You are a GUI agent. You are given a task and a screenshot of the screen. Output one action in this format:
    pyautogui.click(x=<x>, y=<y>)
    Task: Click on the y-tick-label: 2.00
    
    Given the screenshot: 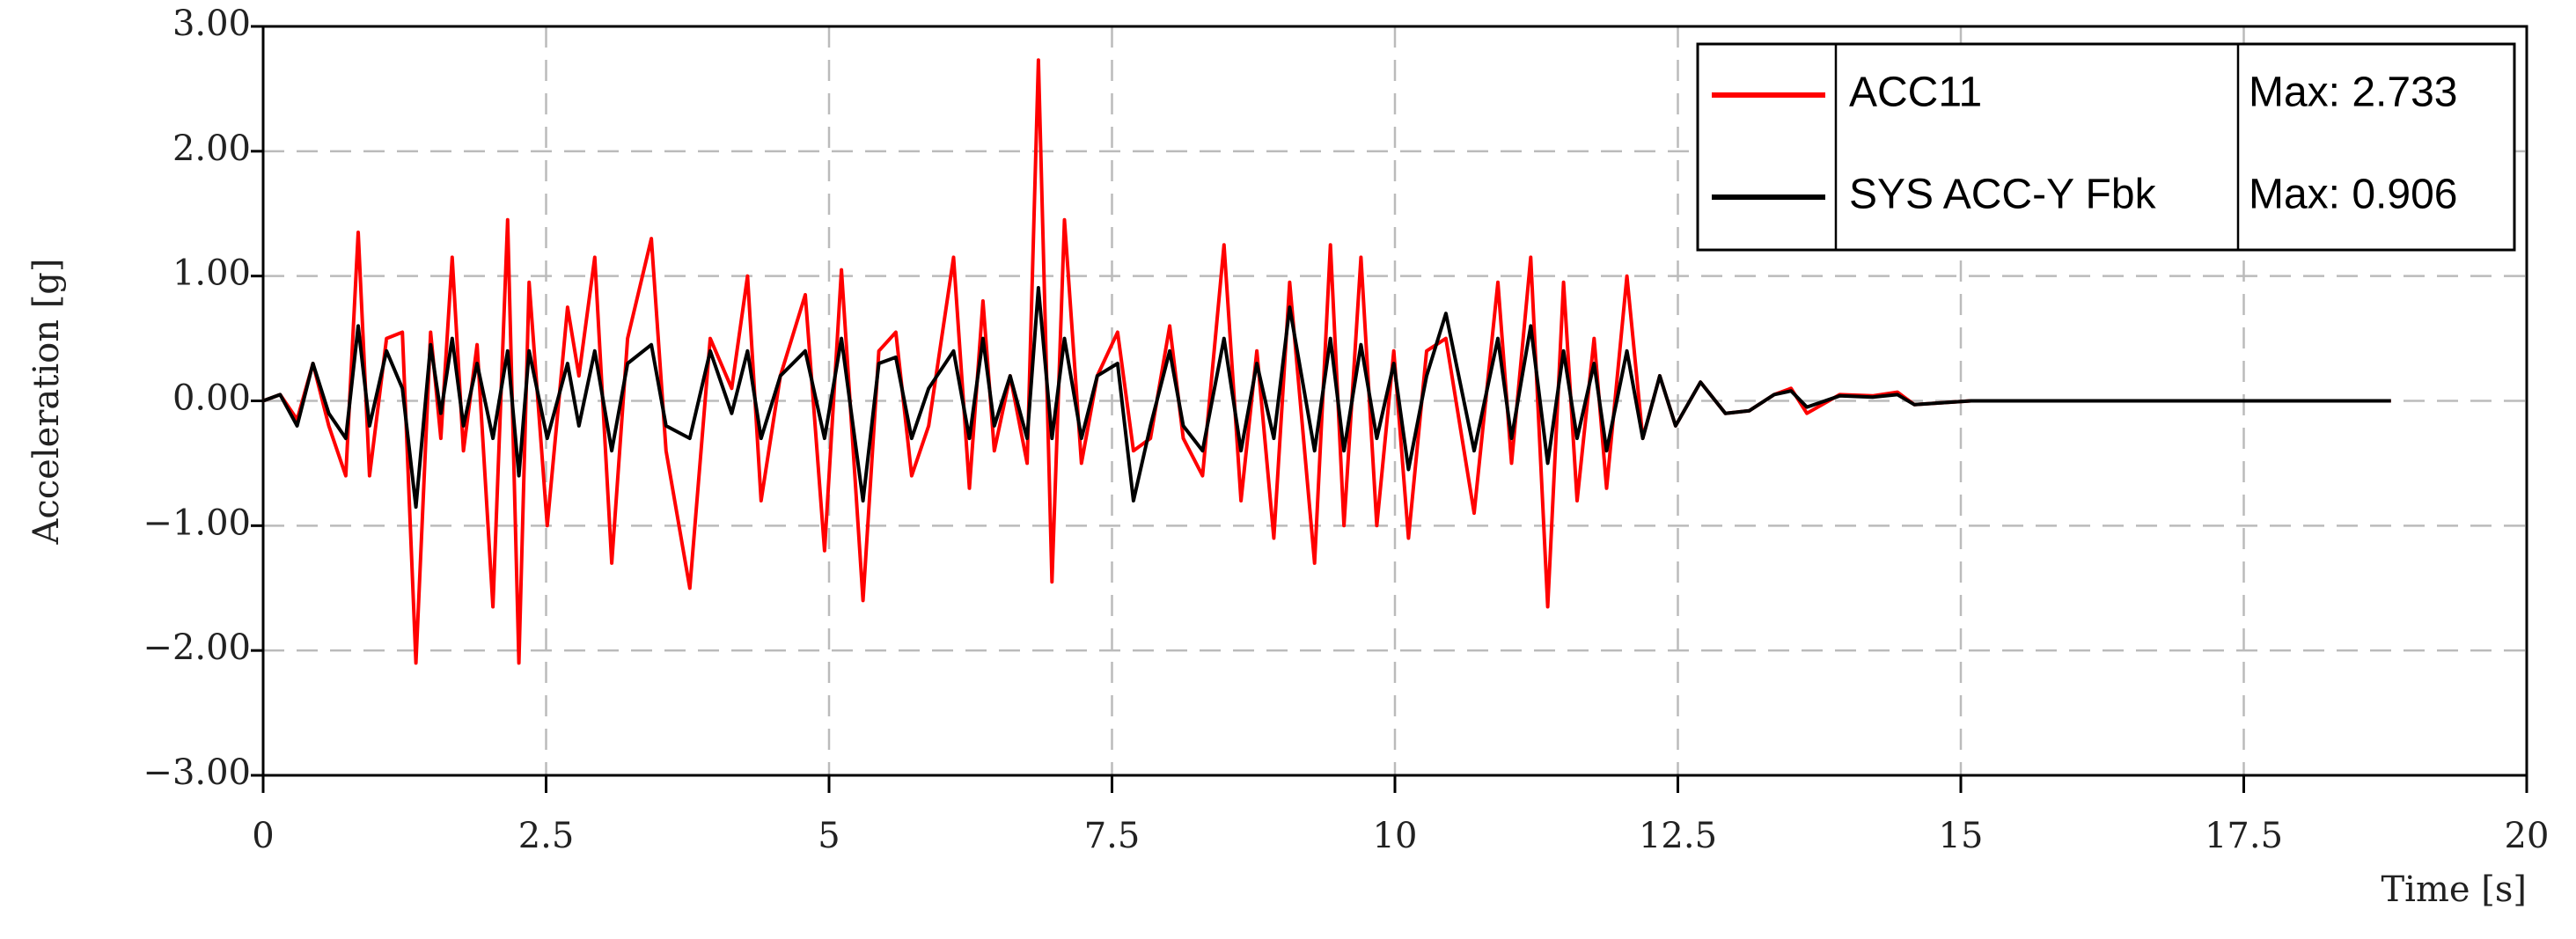 What is the action you would take?
    pyautogui.click(x=211, y=149)
    